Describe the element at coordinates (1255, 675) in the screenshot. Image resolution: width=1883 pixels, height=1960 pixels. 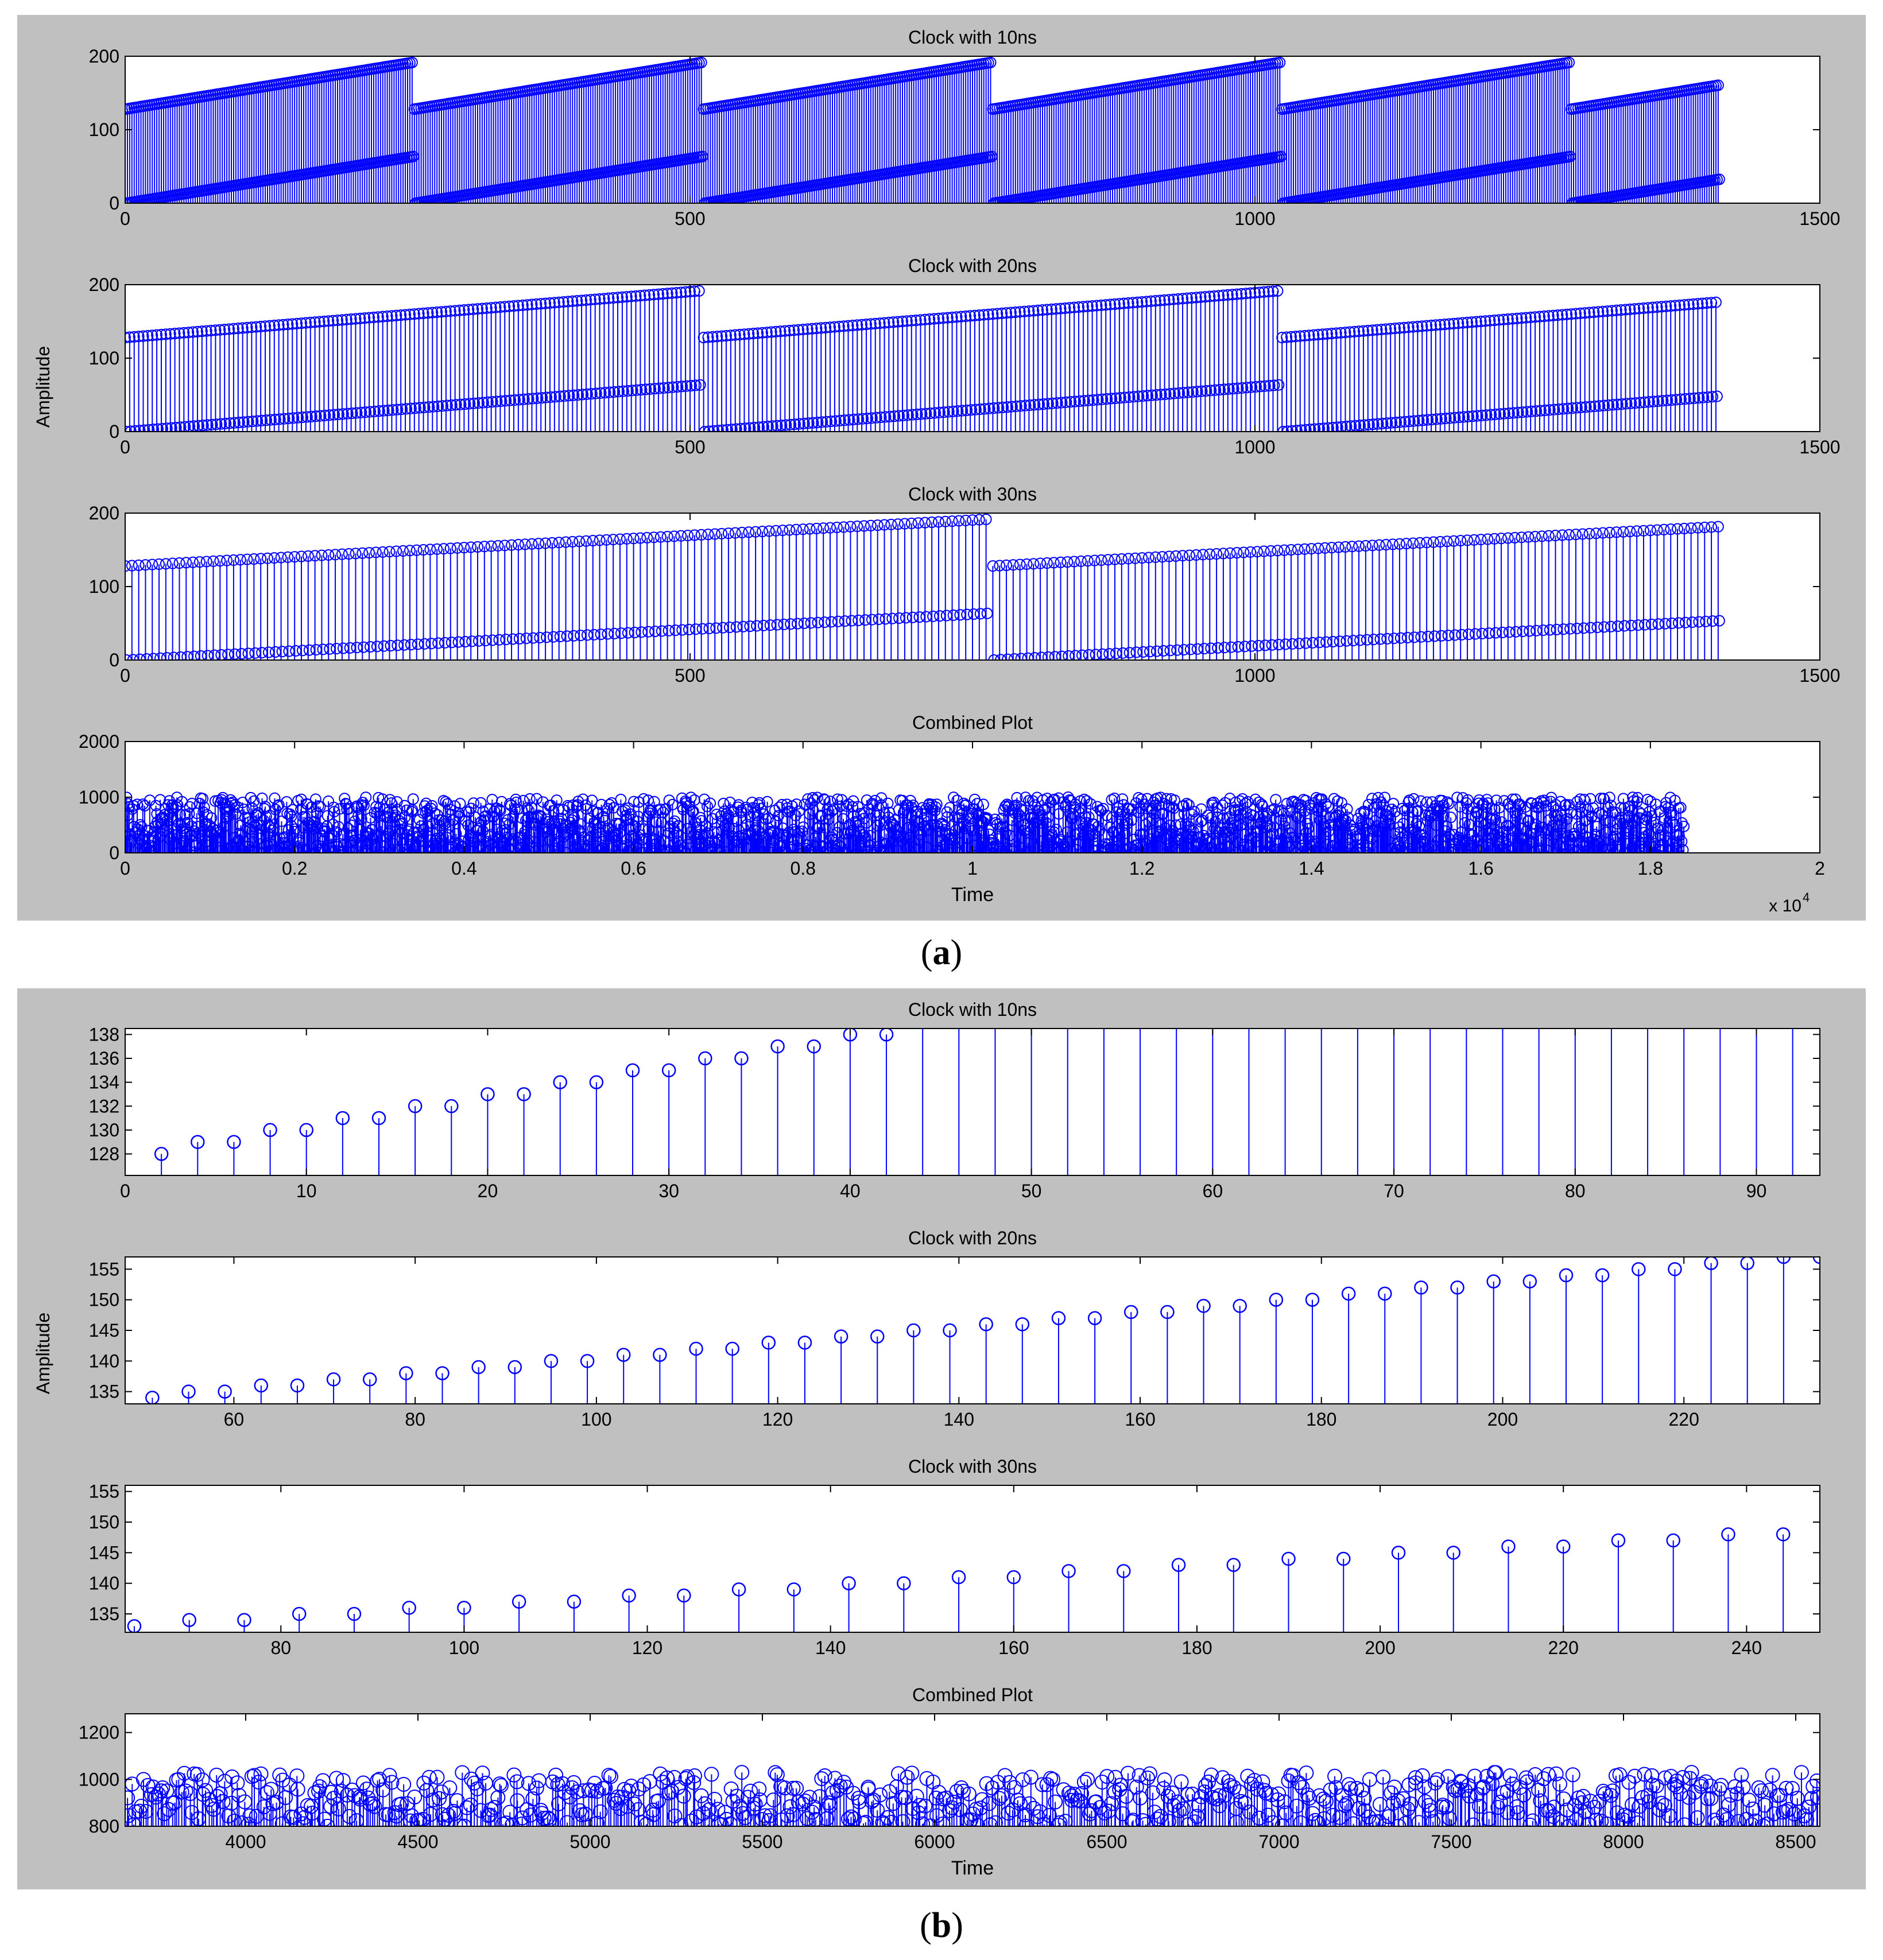
I see `x-tick-label: 1000` at that location.